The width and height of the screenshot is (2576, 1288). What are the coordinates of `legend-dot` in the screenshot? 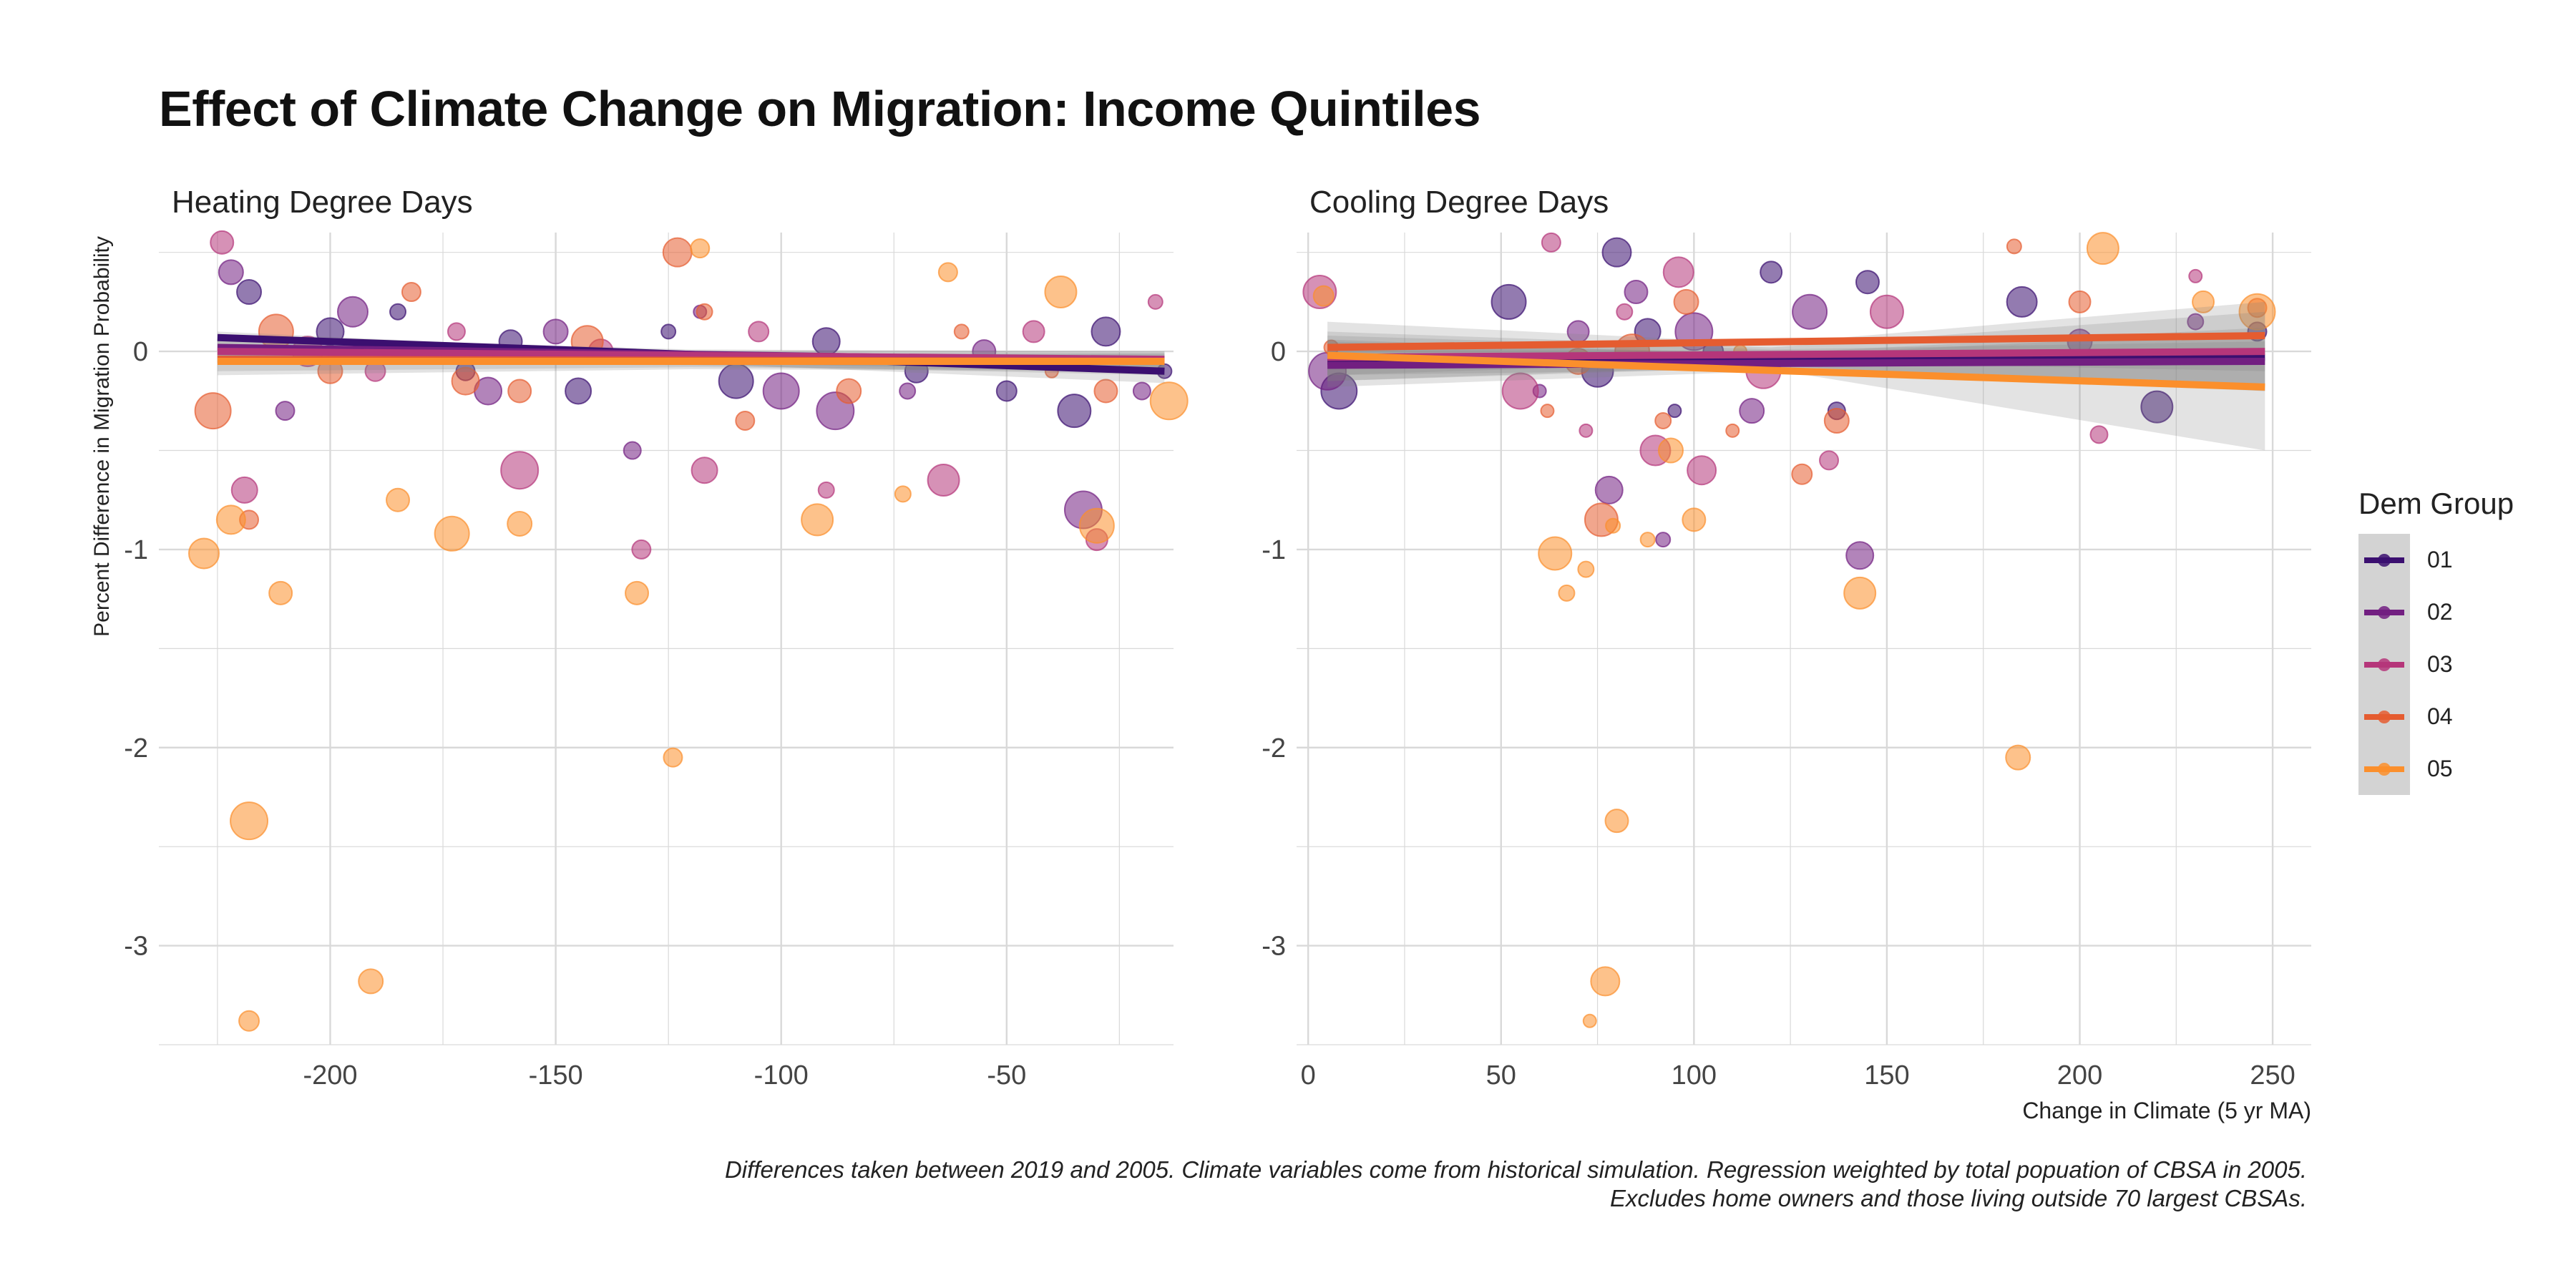 It's located at (2384, 769).